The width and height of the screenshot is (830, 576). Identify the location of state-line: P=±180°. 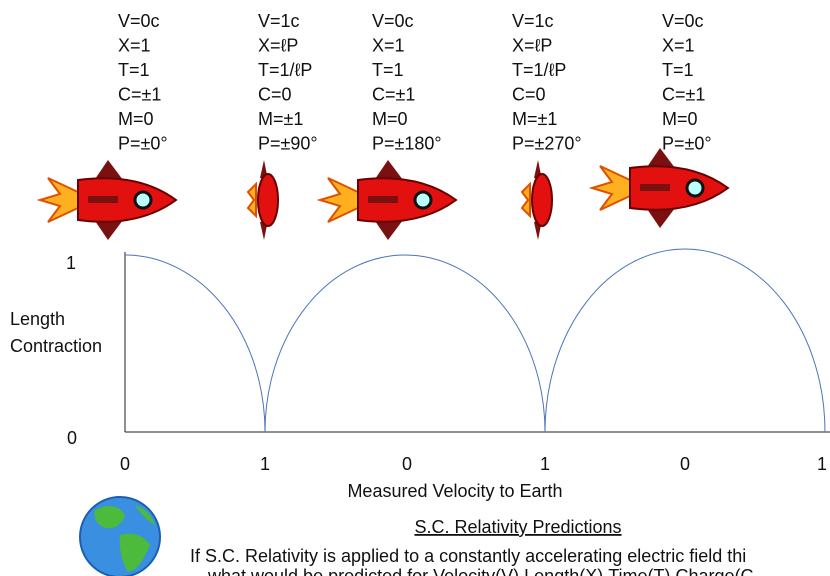
(407, 144).